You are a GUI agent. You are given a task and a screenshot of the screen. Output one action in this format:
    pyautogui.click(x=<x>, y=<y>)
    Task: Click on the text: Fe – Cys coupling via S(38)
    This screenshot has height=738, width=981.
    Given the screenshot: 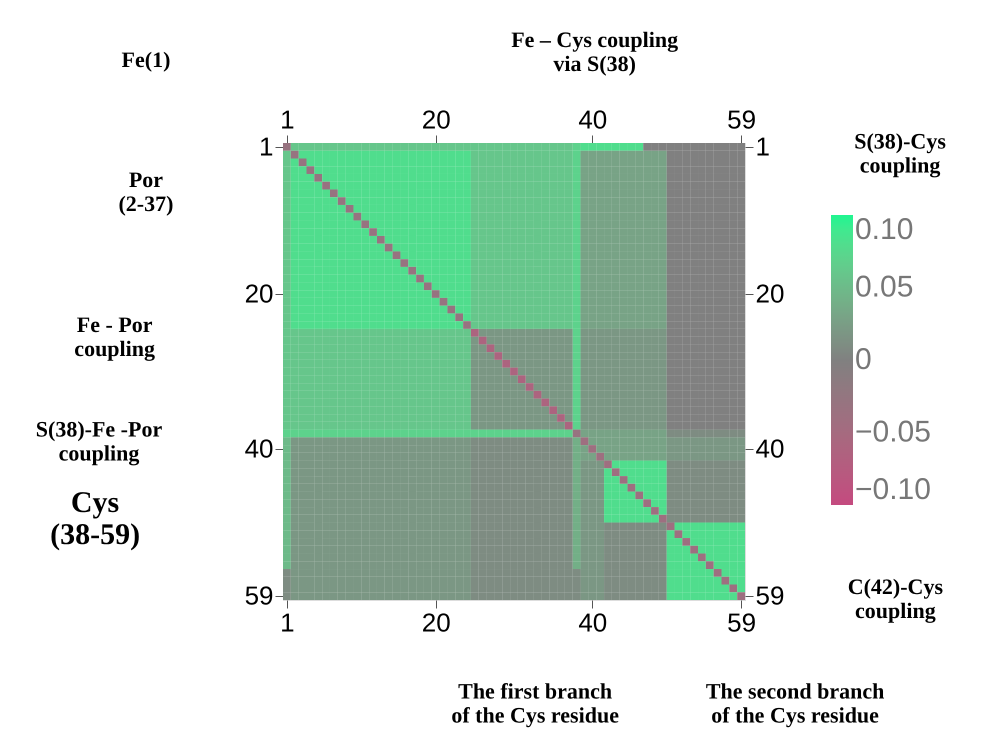 What is the action you would take?
    pyautogui.click(x=594, y=51)
    